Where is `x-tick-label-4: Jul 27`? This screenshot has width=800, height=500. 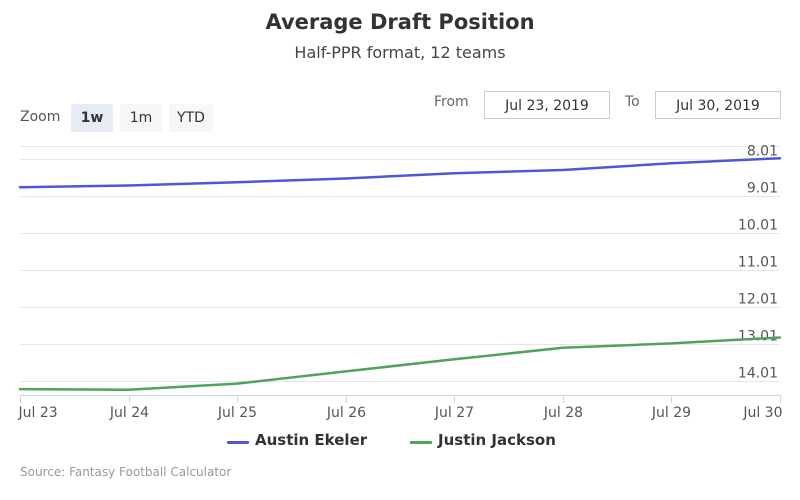
x-tick-label-4: Jul 27 is located at coordinates (454, 413).